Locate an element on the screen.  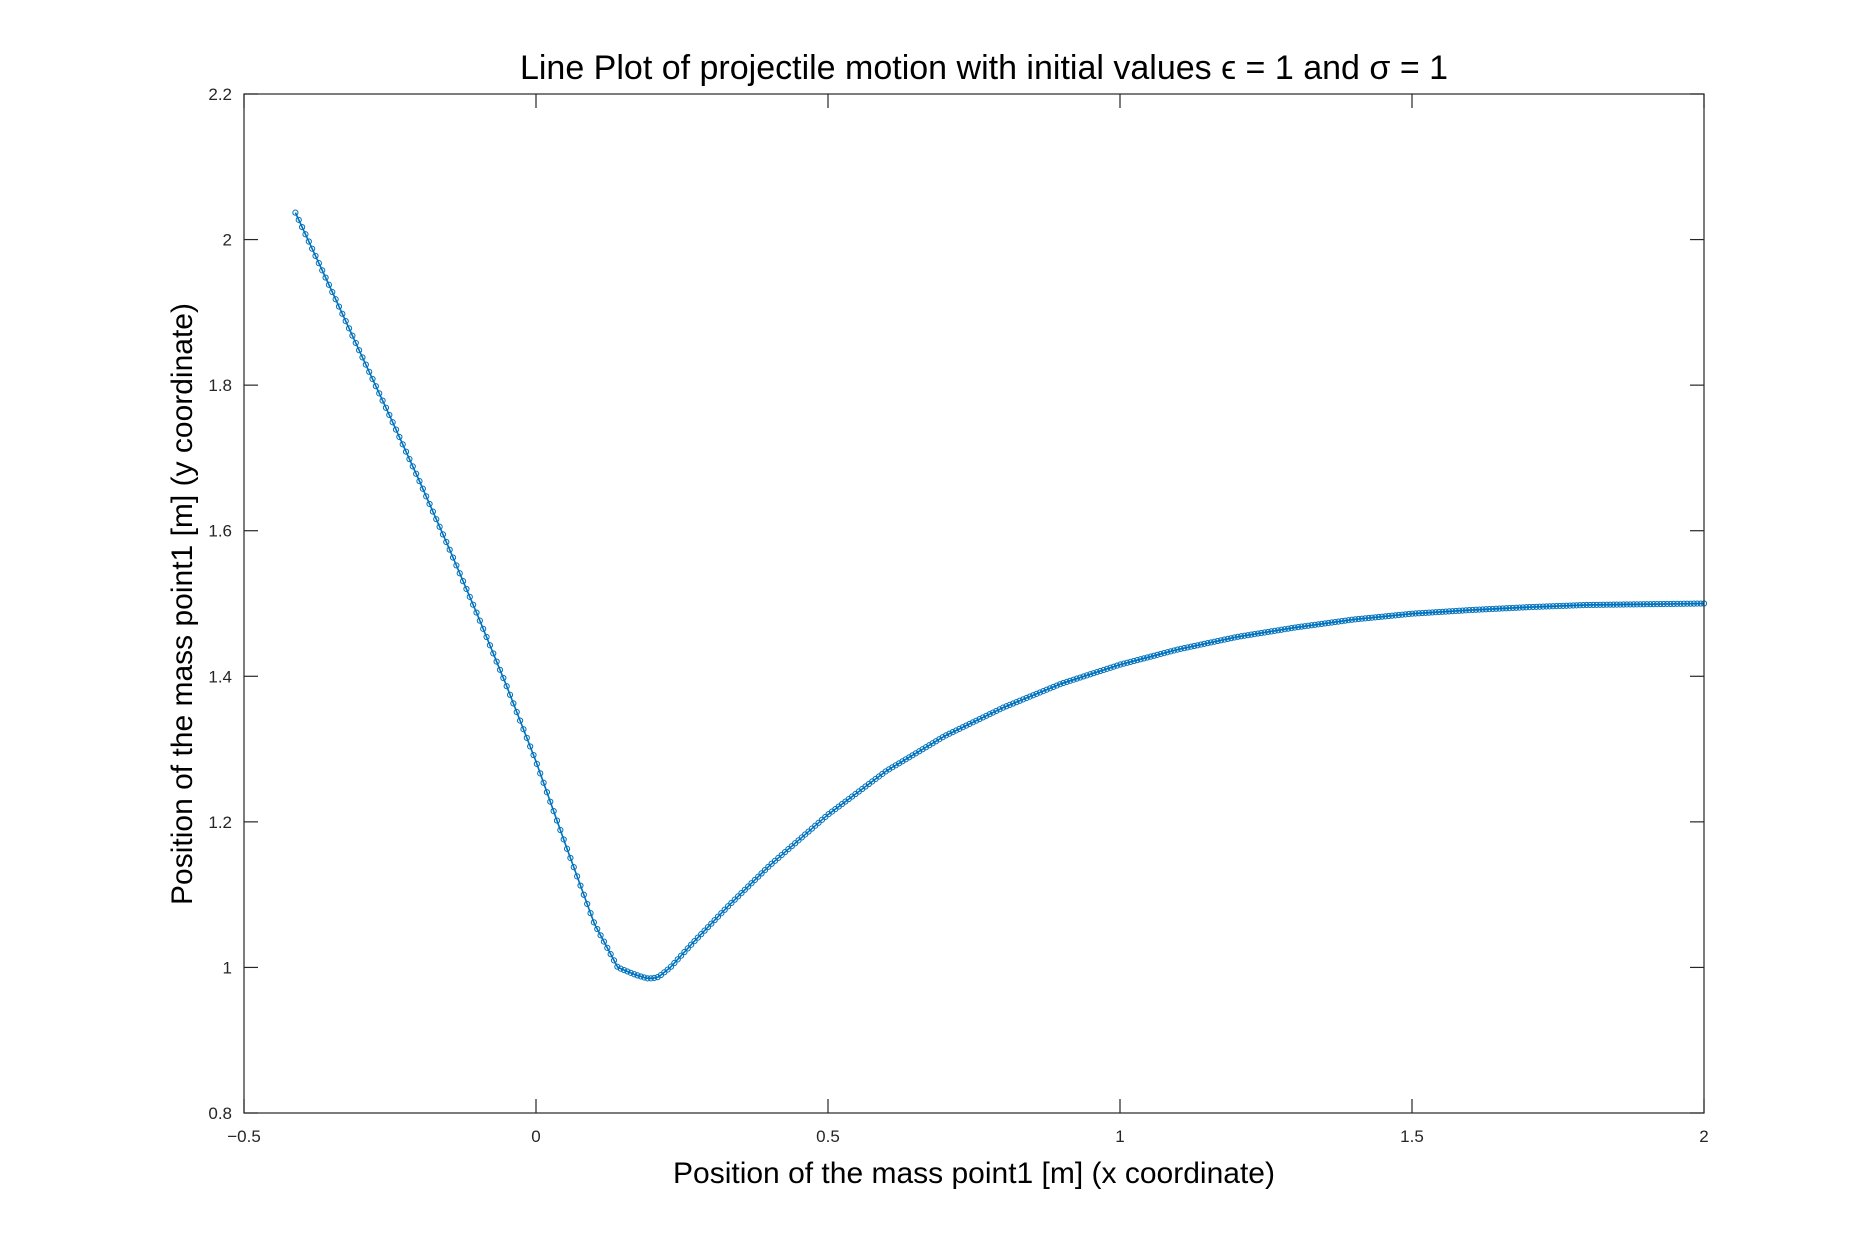
x-tick-label: −0.5 is located at coordinates (244, 1136).